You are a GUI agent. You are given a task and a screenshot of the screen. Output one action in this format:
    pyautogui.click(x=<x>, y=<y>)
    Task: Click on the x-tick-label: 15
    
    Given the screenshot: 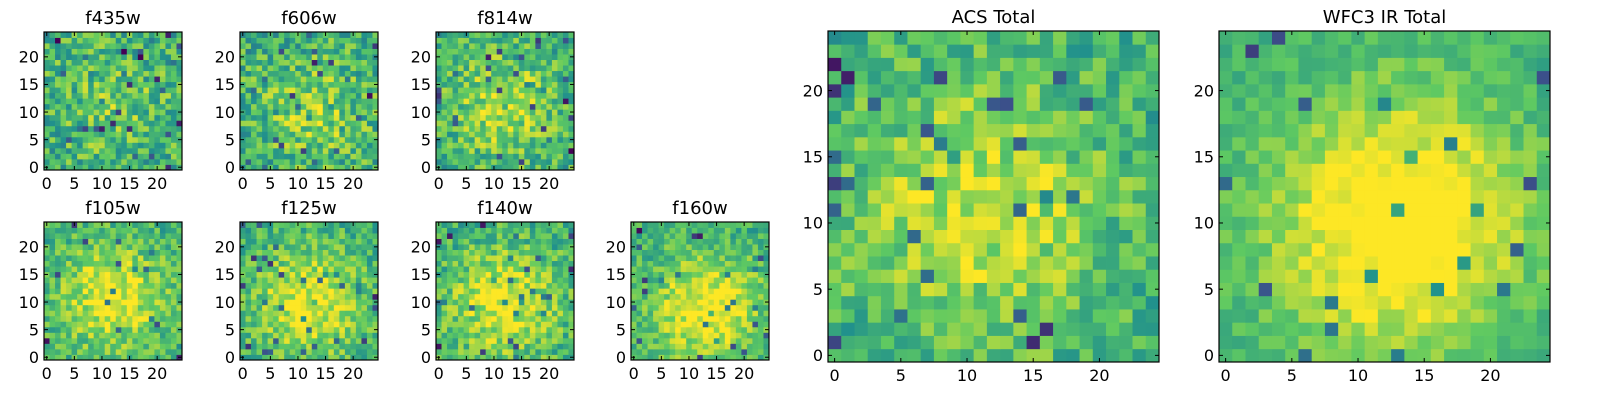 What is the action you would take?
    pyautogui.click(x=716, y=373)
    